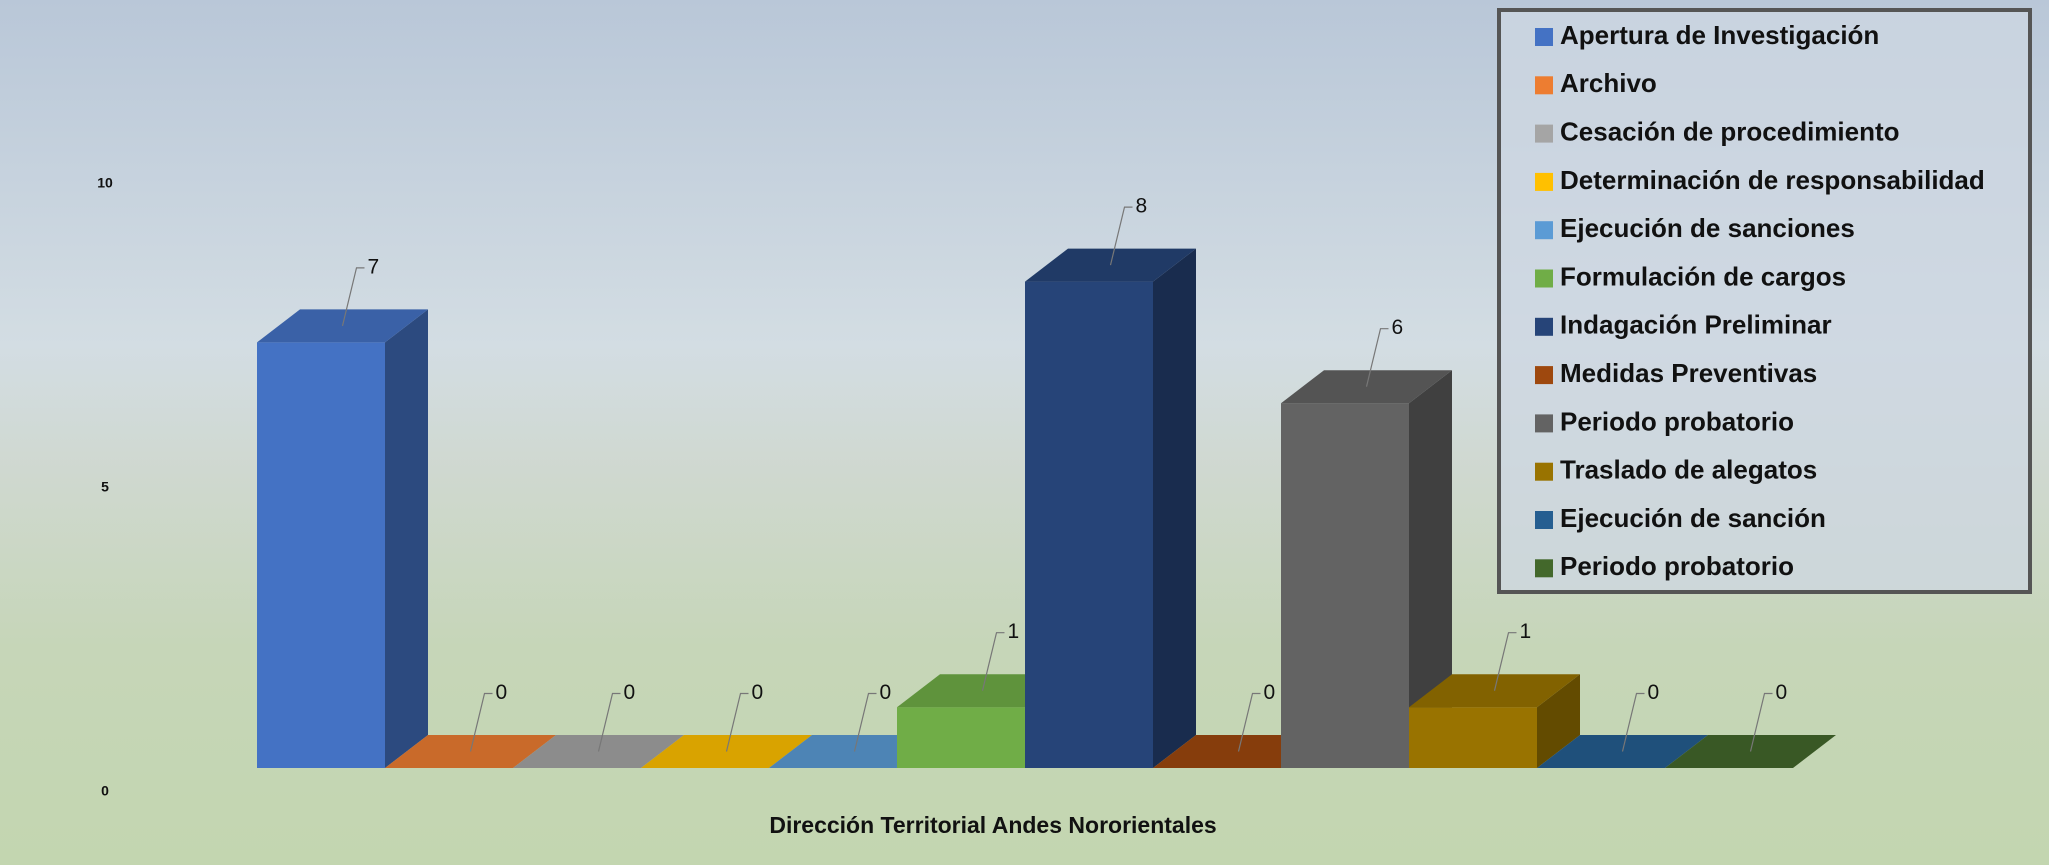 This screenshot has height=865, width=2049. Describe the element at coordinates (1703, 276) in the screenshot. I see `legend-label: Formulación de cargos` at that location.